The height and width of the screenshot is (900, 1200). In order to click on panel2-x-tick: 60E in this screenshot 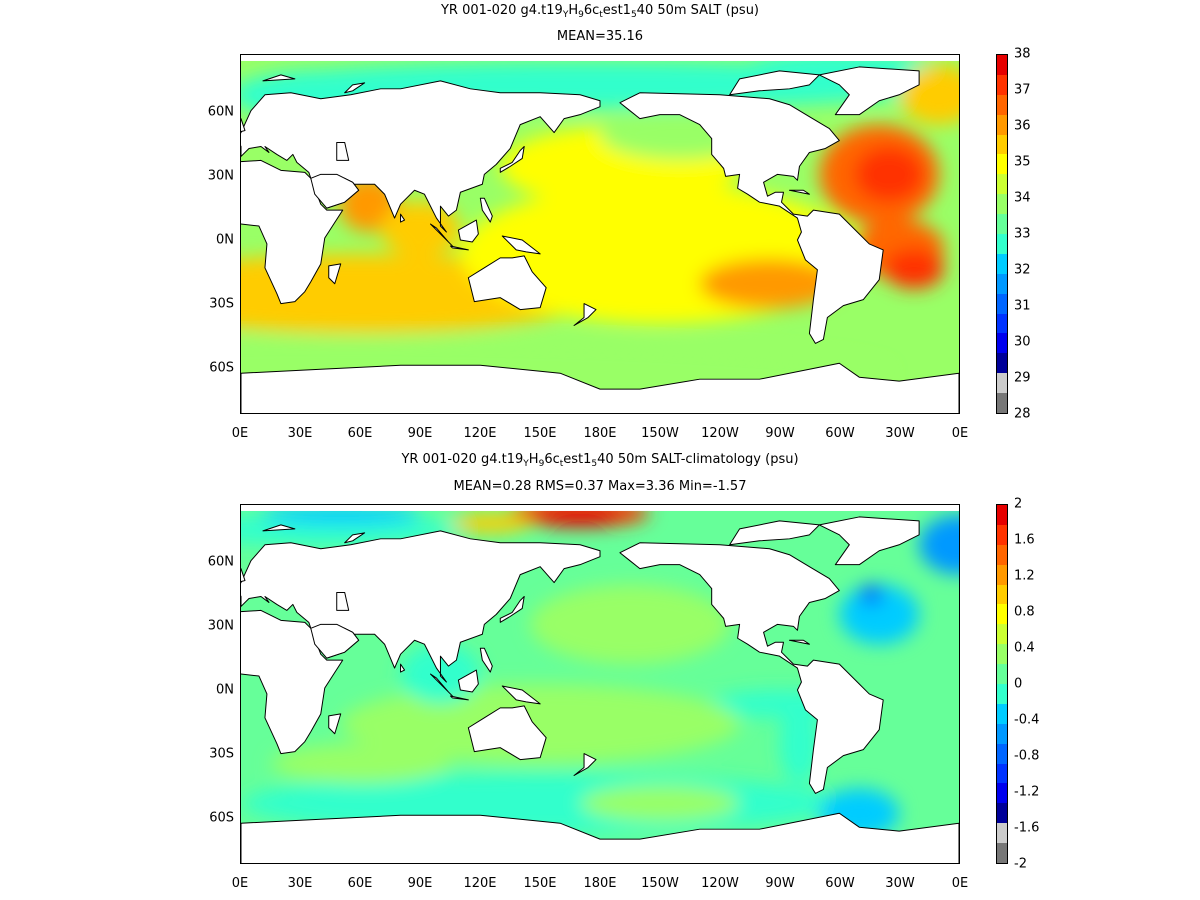, I will do `click(360, 883)`.